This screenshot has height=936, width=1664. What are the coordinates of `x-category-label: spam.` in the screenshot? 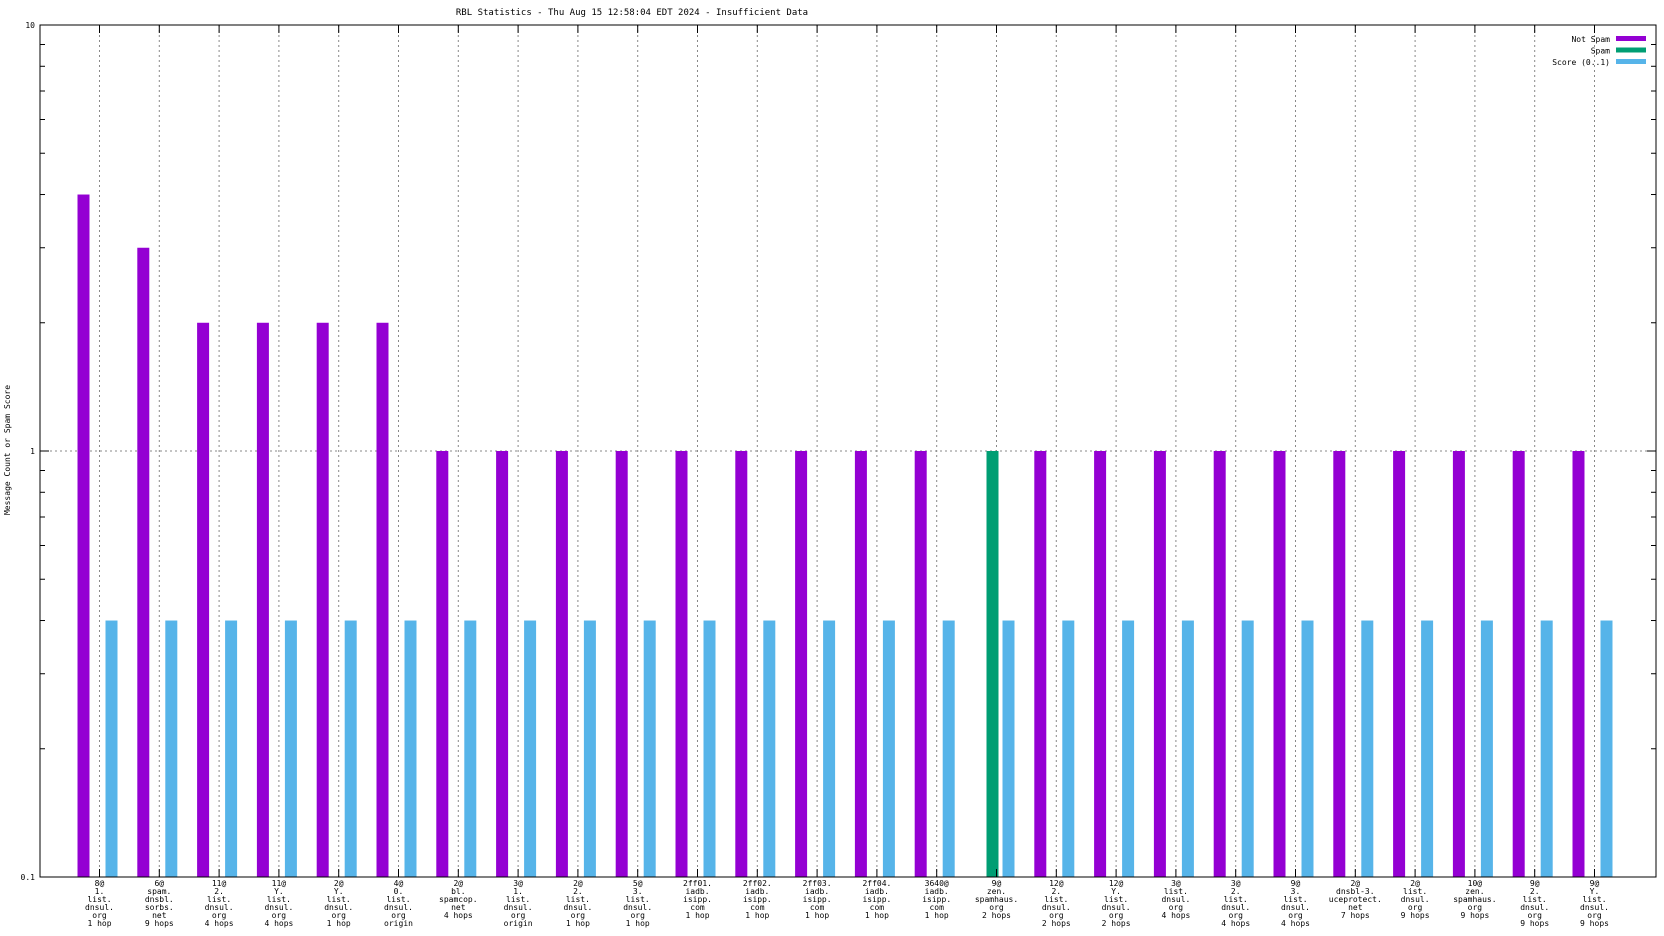 It's located at (159, 891).